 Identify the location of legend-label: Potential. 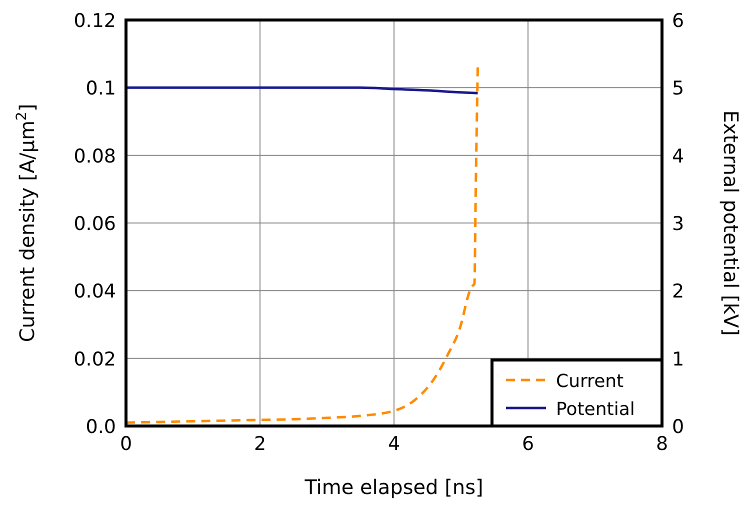
(595, 409).